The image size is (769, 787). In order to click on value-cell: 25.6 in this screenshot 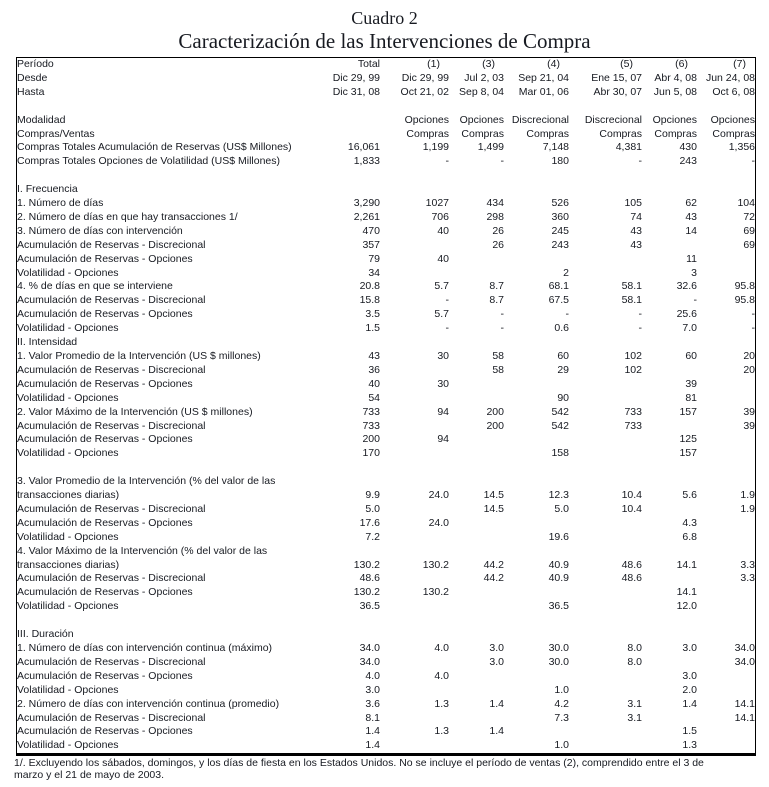, I will do `click(686, 314)`.